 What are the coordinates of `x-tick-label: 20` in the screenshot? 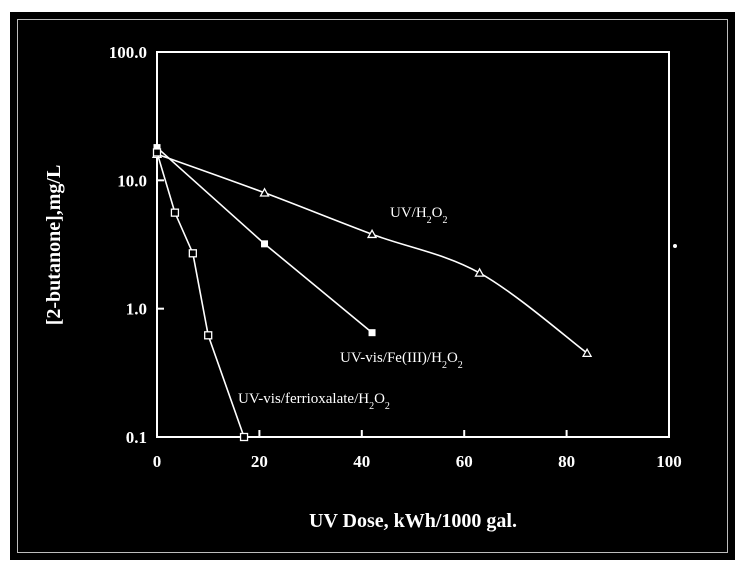 It's located at (259, 461).